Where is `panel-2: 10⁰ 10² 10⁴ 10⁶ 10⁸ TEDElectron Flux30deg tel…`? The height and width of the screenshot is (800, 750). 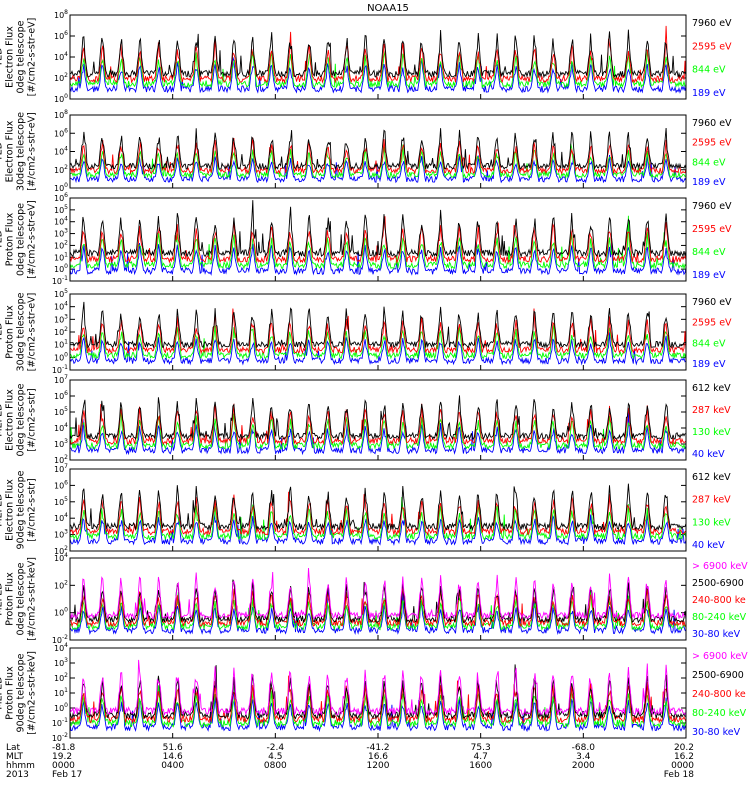 panel-2: 10⁰ 10² 10⁴ 10⁶ 10⁸ TEDElectron Flux30deg tel… is located at coordinates (366, 151).